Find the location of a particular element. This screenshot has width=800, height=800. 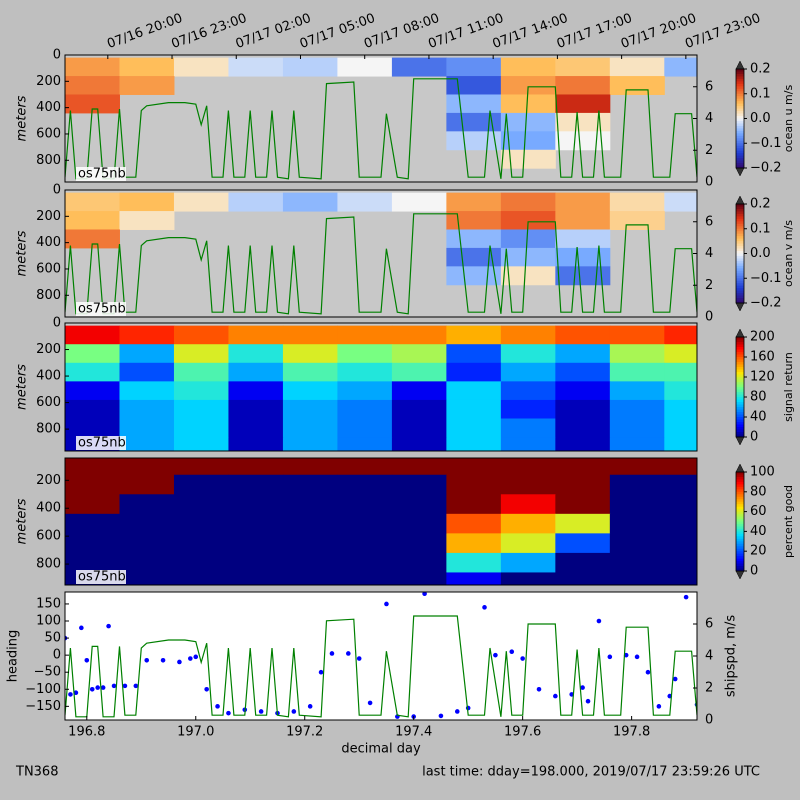

colorbar-tick-label: 0.0 is located at coordinates (760, 118).